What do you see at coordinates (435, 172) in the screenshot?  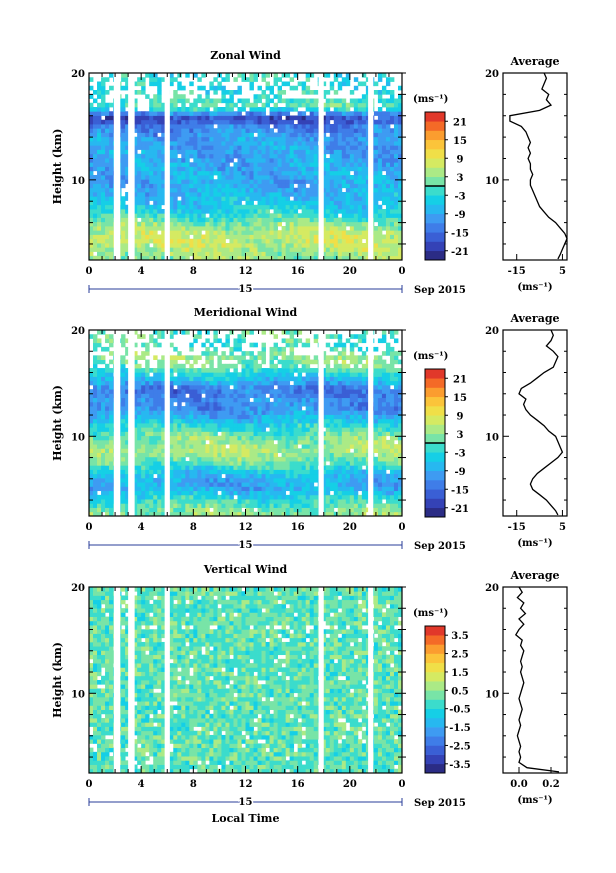 I see `colorbar-swatch` at bounding box center [435, 172].